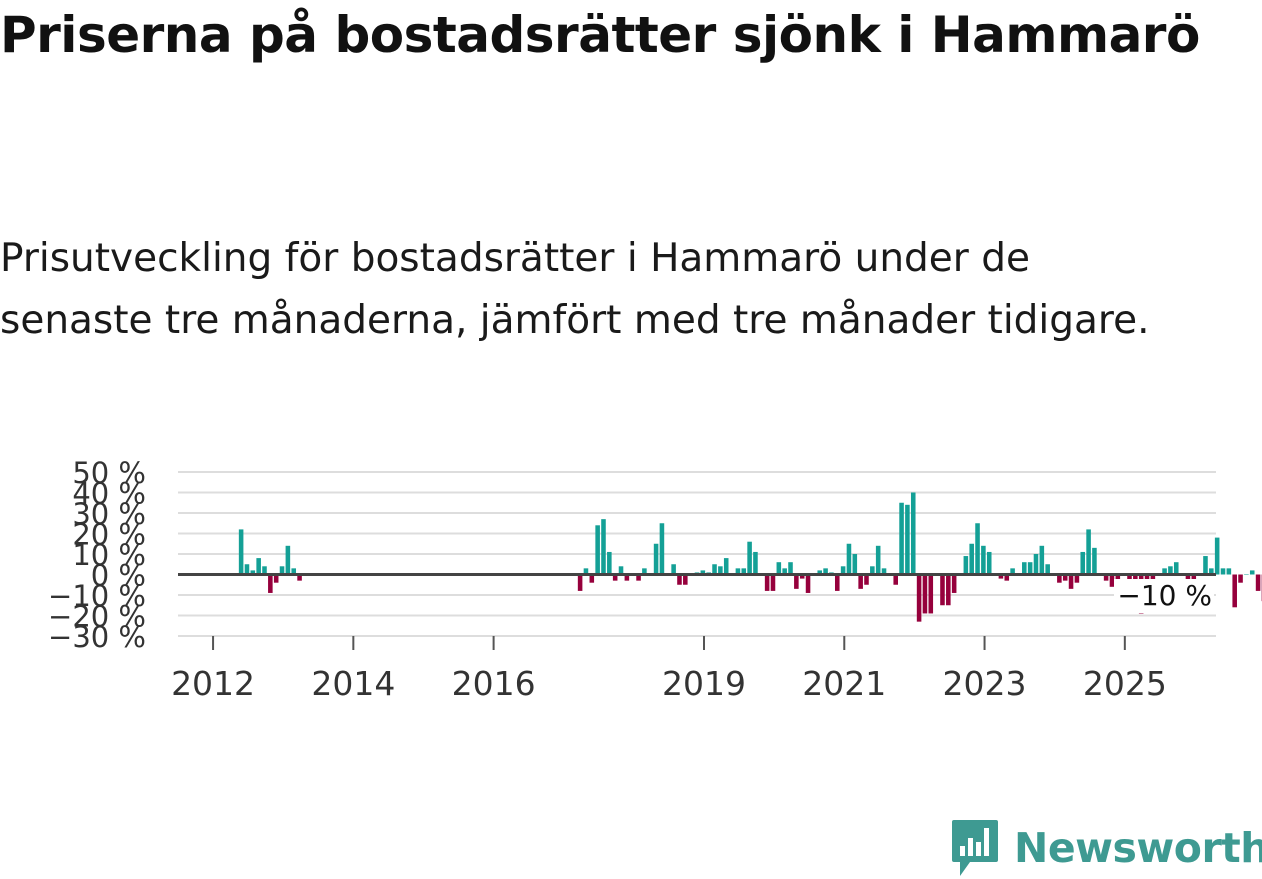 The width and height of the screenshot is (1262, 879). Describe the element at coordinates (109, 494) in the screenshot. I see `y-tick-label: 40 %` at that location.